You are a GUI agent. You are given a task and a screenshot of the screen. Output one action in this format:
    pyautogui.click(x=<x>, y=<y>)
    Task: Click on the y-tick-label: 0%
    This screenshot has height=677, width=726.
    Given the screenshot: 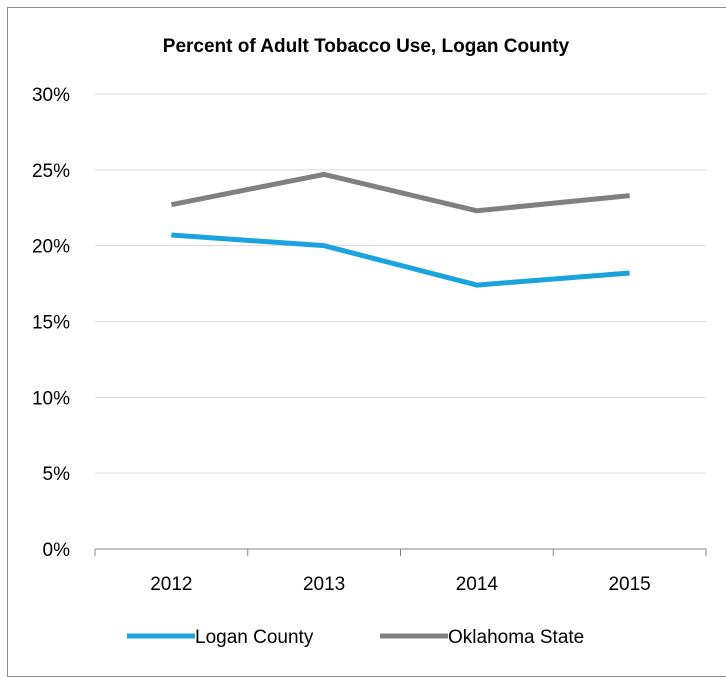 What is the action you would take?
    pyautogui.click(x=57, y=550)
    